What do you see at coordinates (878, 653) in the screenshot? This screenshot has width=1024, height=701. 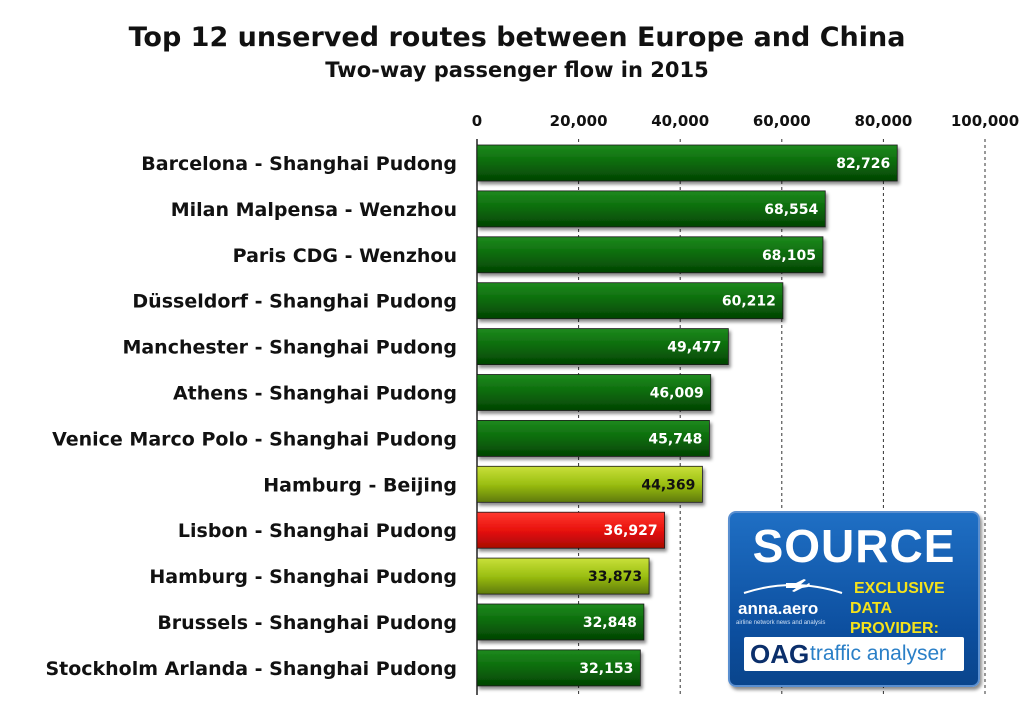 I see `oag-text: traffic analyser` at bounding box center [878, 653].